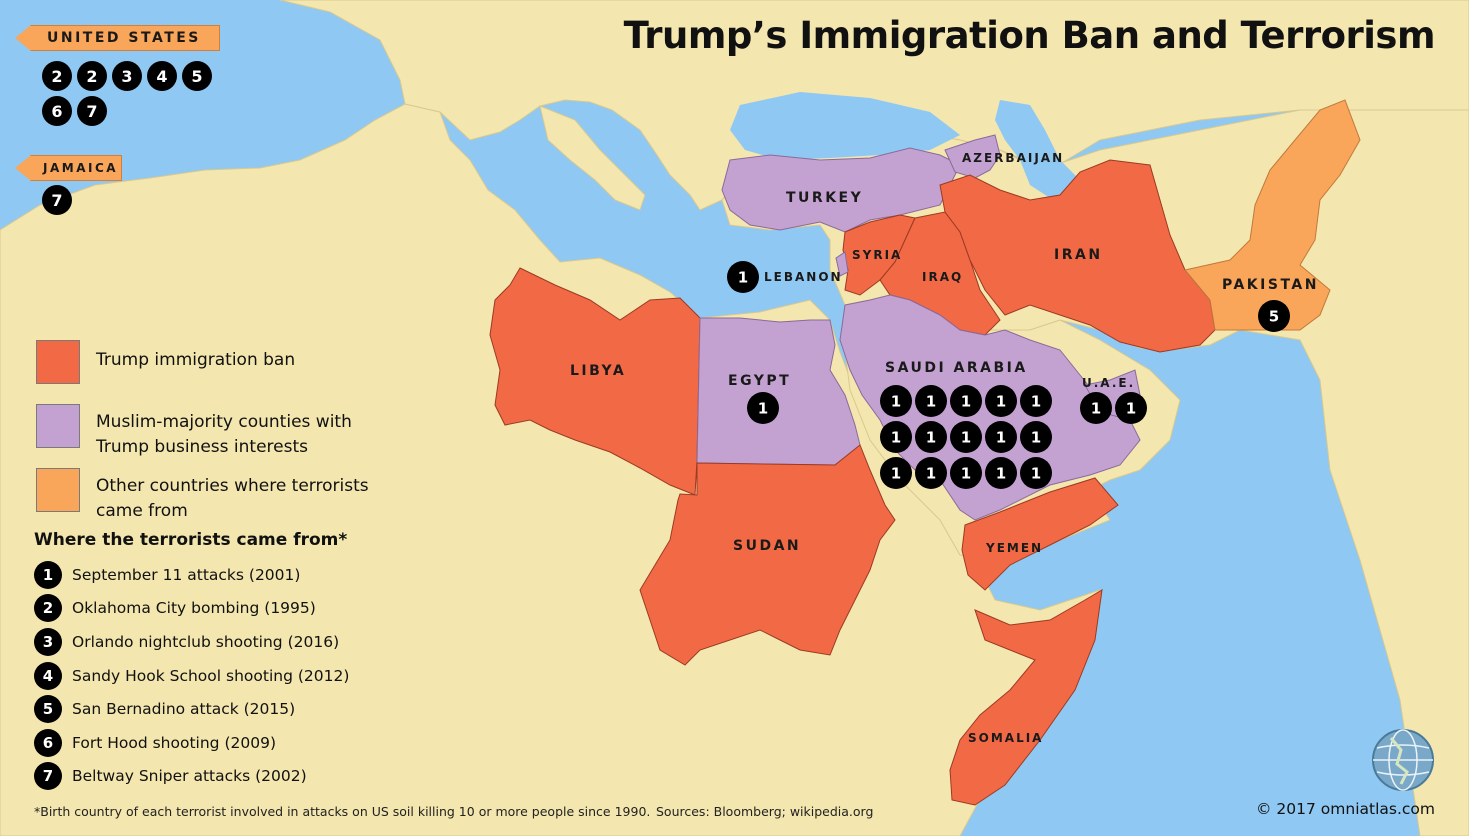  What do you see at coordinates (191, 609) in the screenshot?
I see `attack-item: 2 Oklahoma City bombing (1995)` at bounding box center [191, 609].